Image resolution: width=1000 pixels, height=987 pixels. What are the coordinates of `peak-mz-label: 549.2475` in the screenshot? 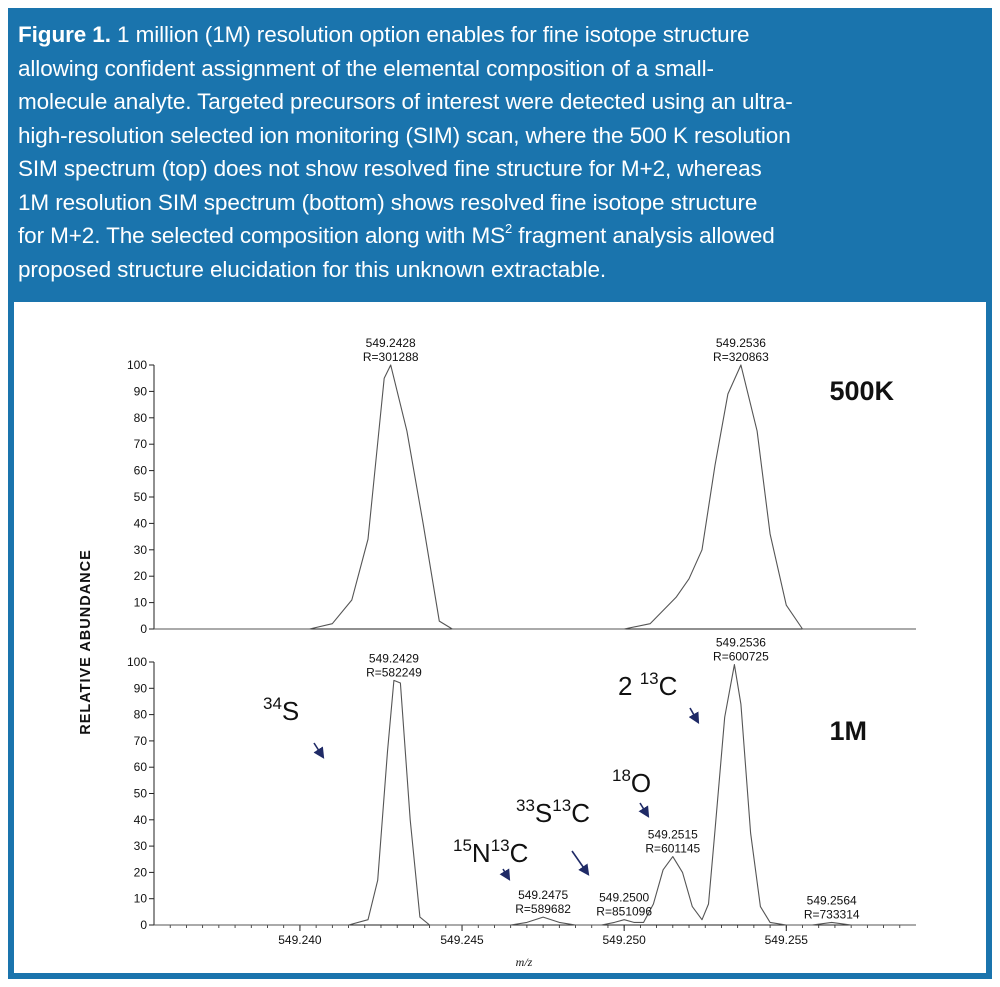 It's located at (543, 895).